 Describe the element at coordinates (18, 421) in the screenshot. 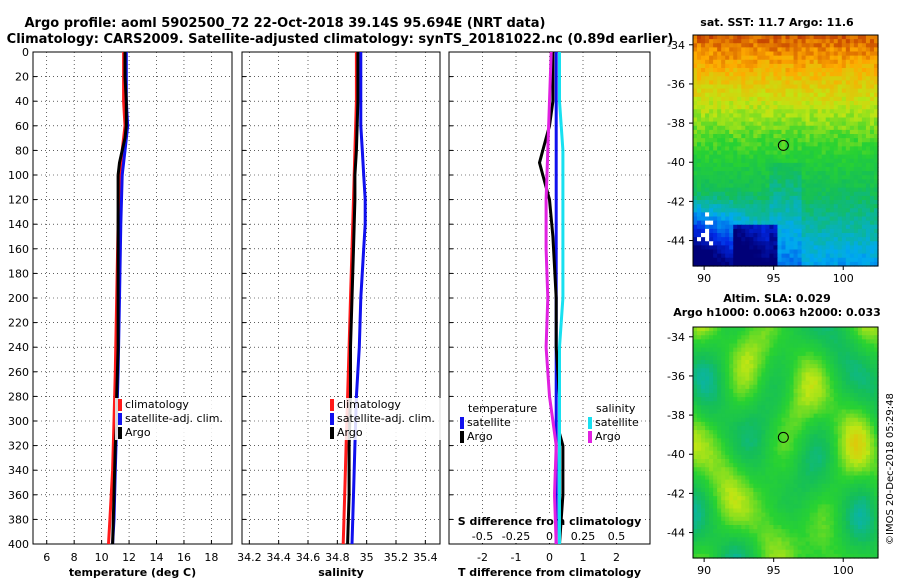

I see `depth-tick-label: 300` at that location.